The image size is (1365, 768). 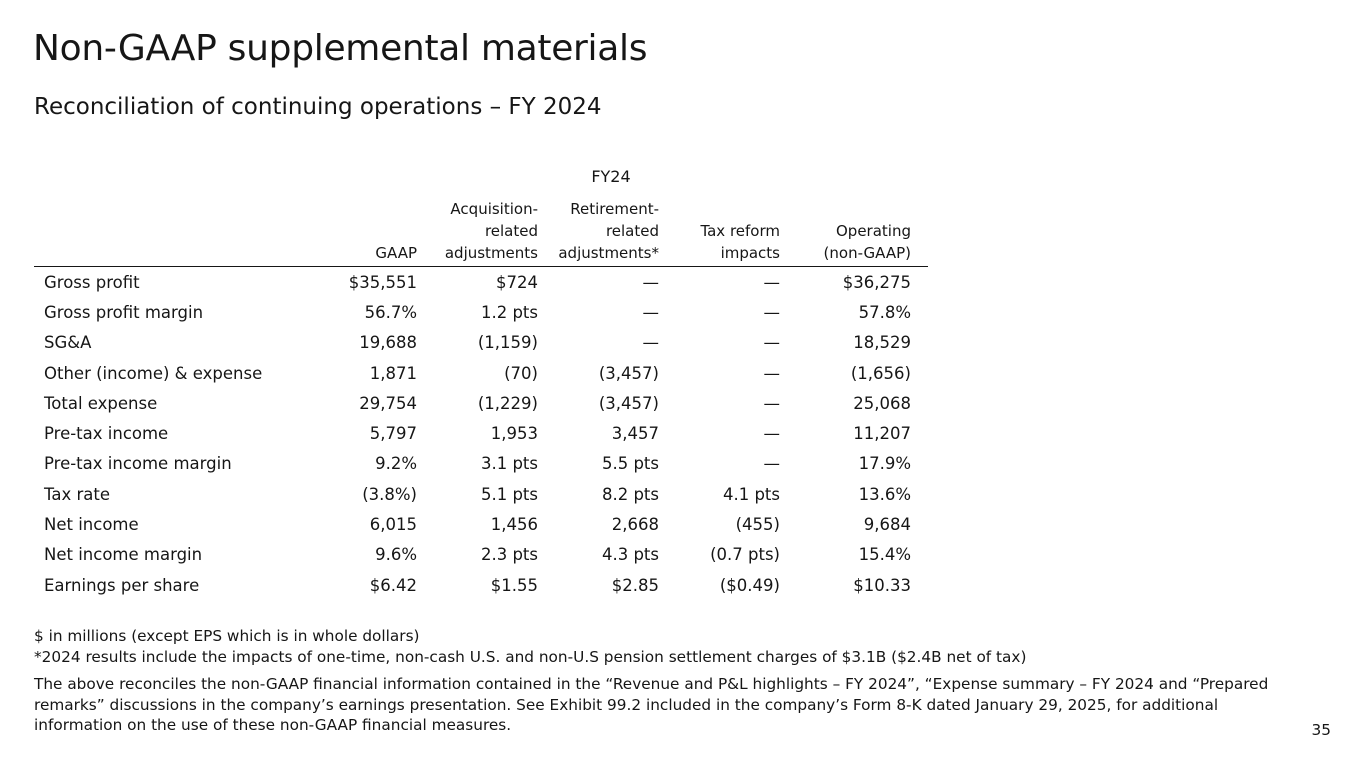 What do you see at coordinates (382, 282) in the screenshot?
I see `table-cell: $35,551` at bounding box center [382, 282].